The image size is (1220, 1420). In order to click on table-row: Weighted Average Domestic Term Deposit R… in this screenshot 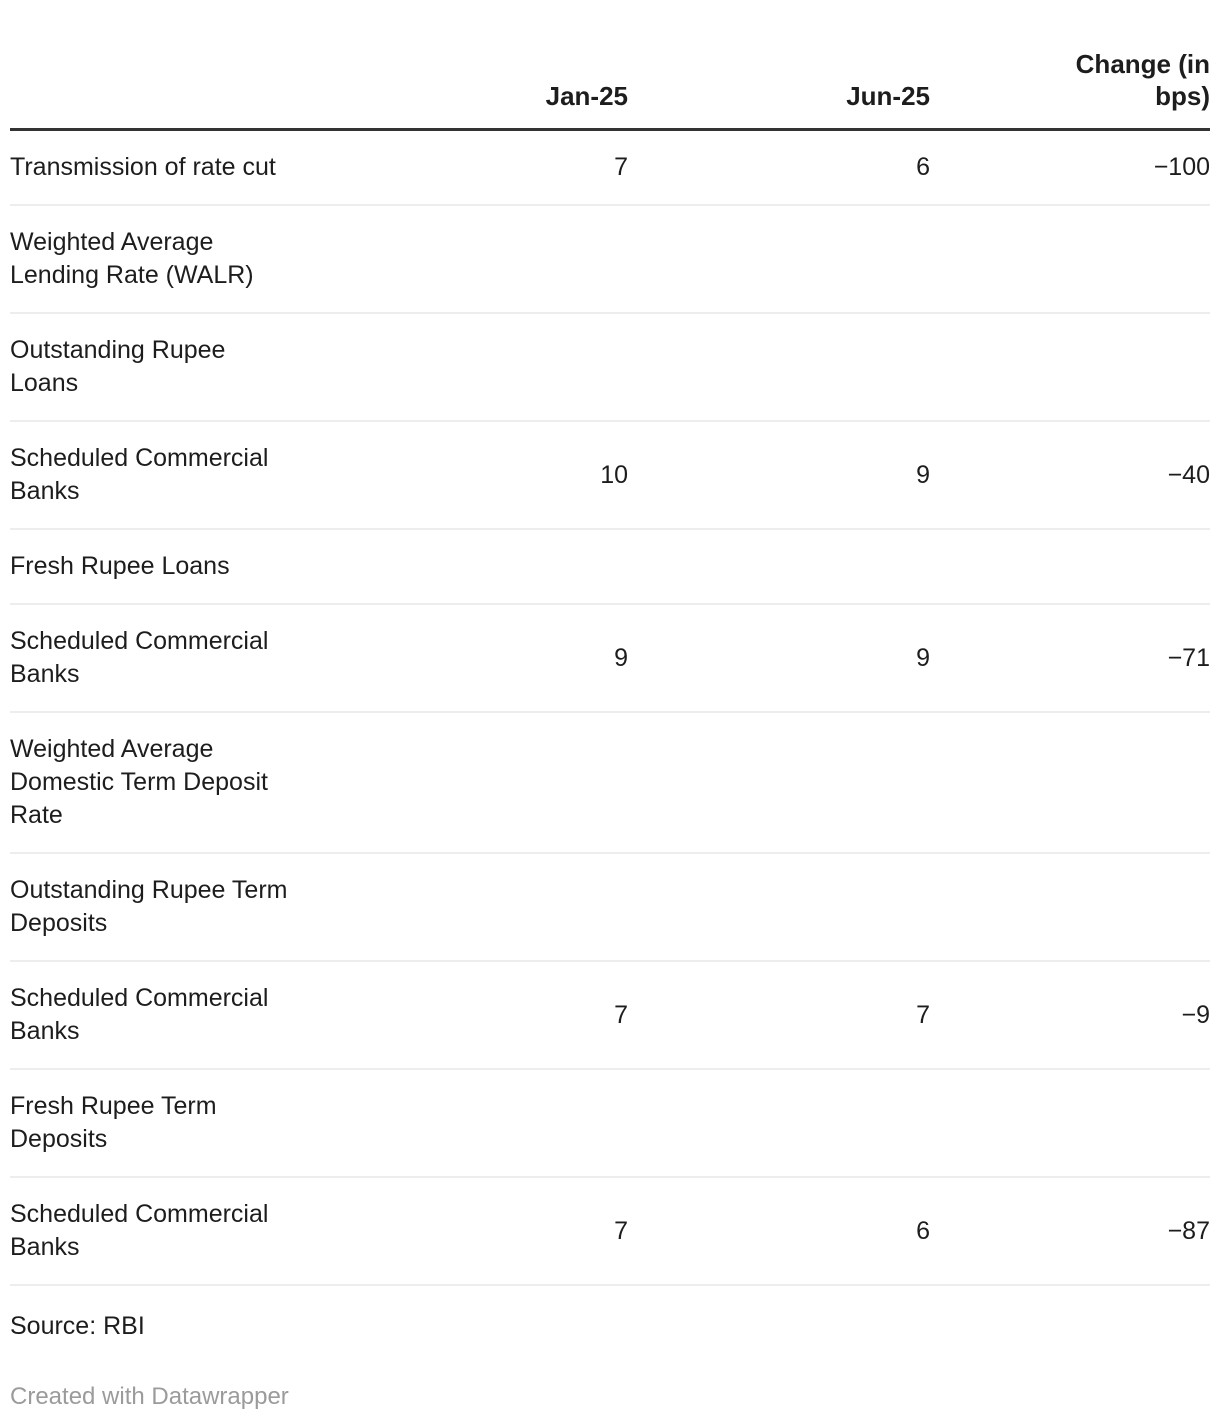, I will do `click(610, 783)`.